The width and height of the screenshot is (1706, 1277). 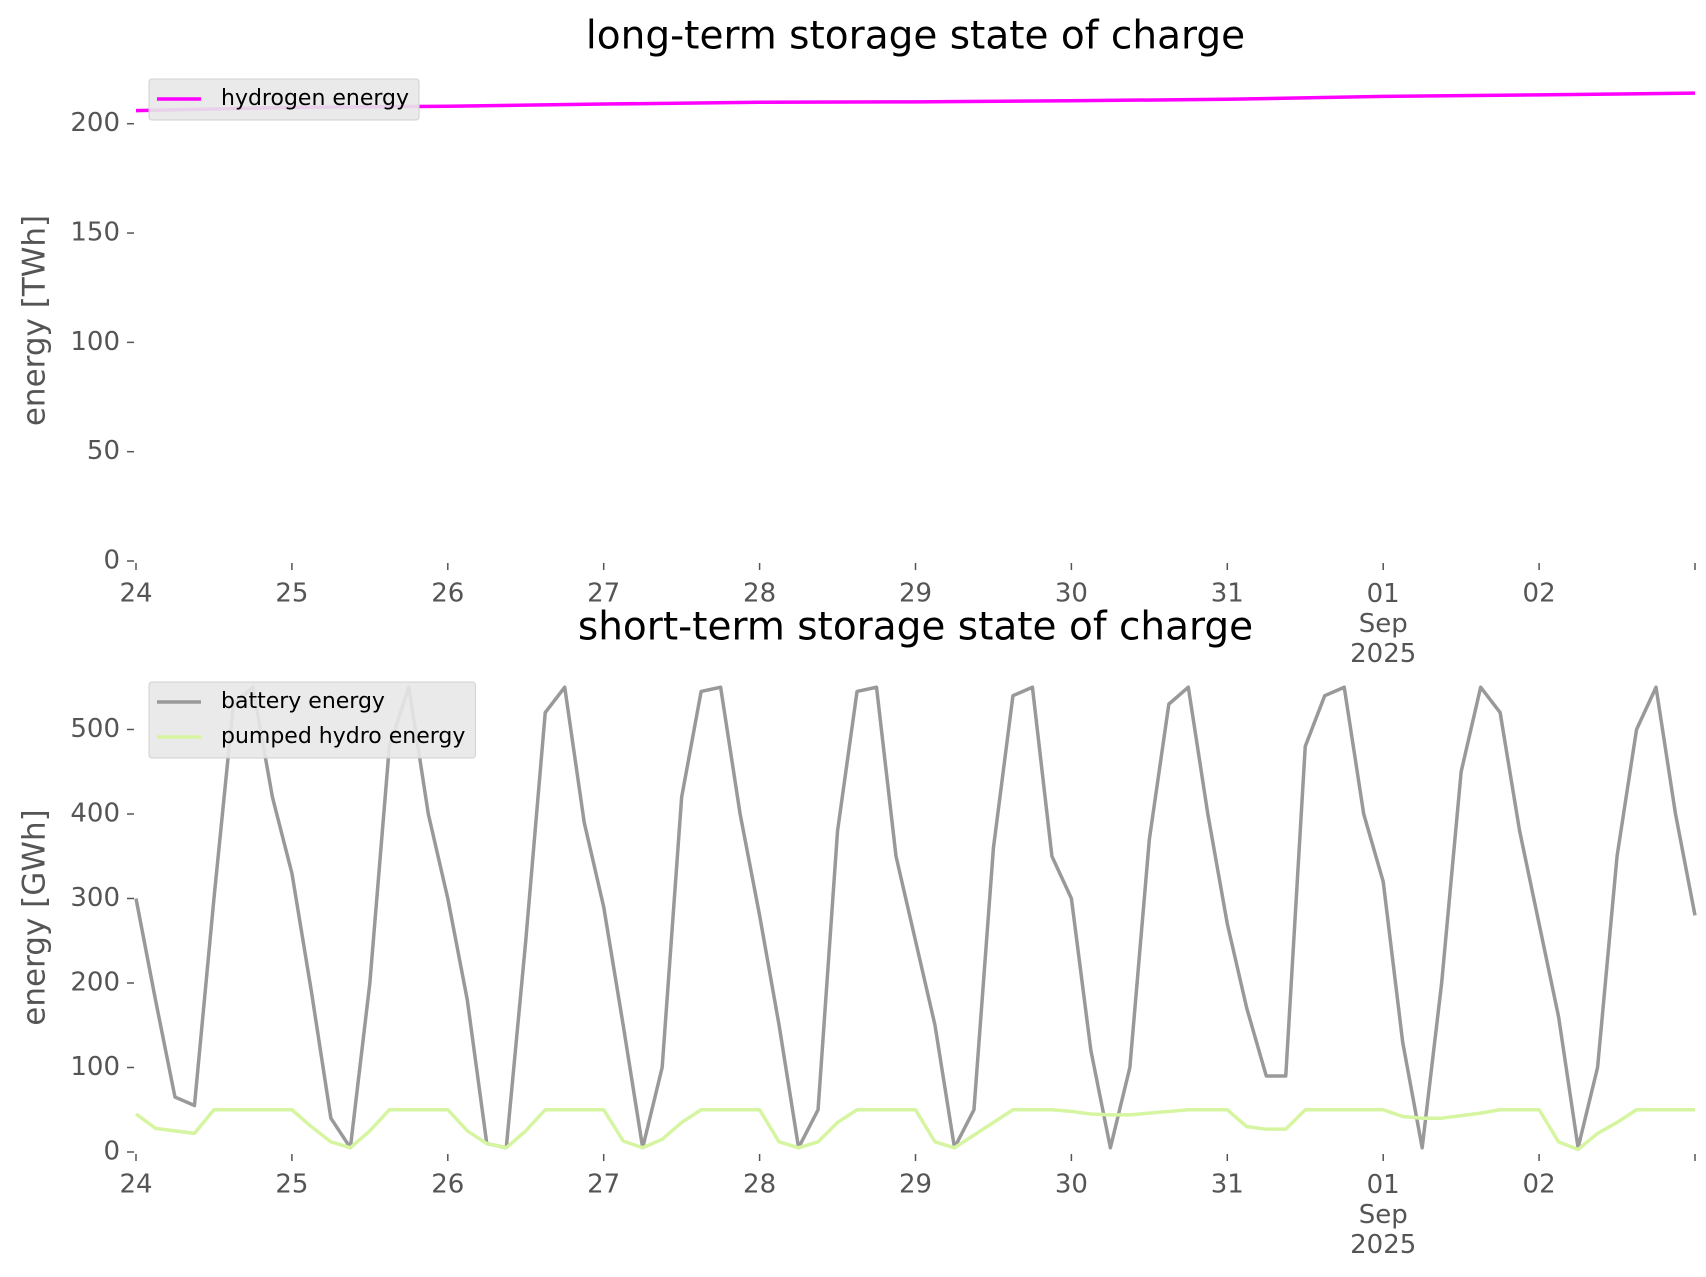 I want to click on legend-label: hydrogen energy, so click(x=315, y=98).